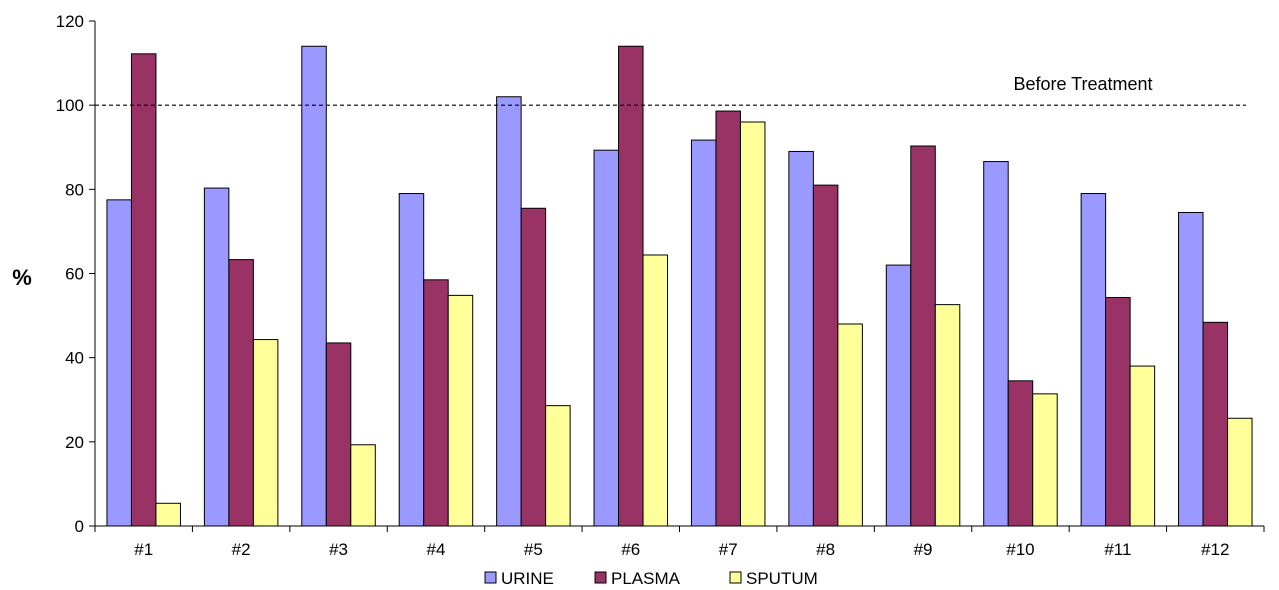  What do you see at coordinates (646, 578) in the screenshot?
I see `legend-label-plasma: PLASMA` at bounding box center [646, 578].